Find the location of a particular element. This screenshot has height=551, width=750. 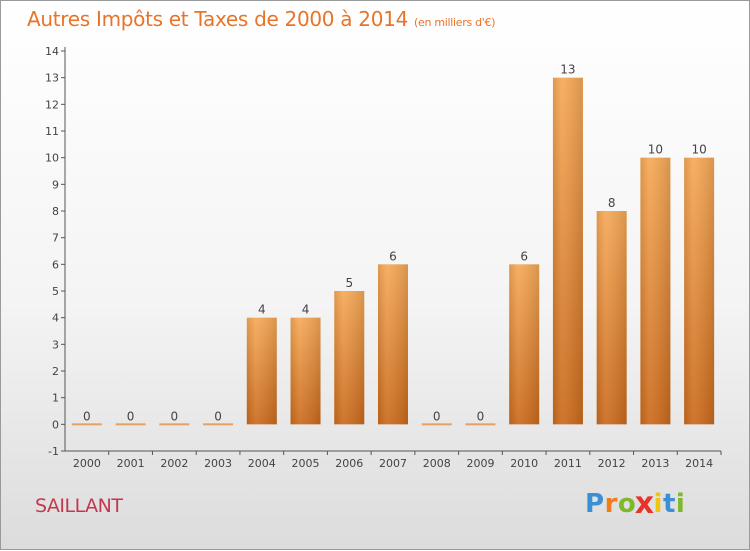

y-tick-label: 9 is located at coordinates (55, 184).